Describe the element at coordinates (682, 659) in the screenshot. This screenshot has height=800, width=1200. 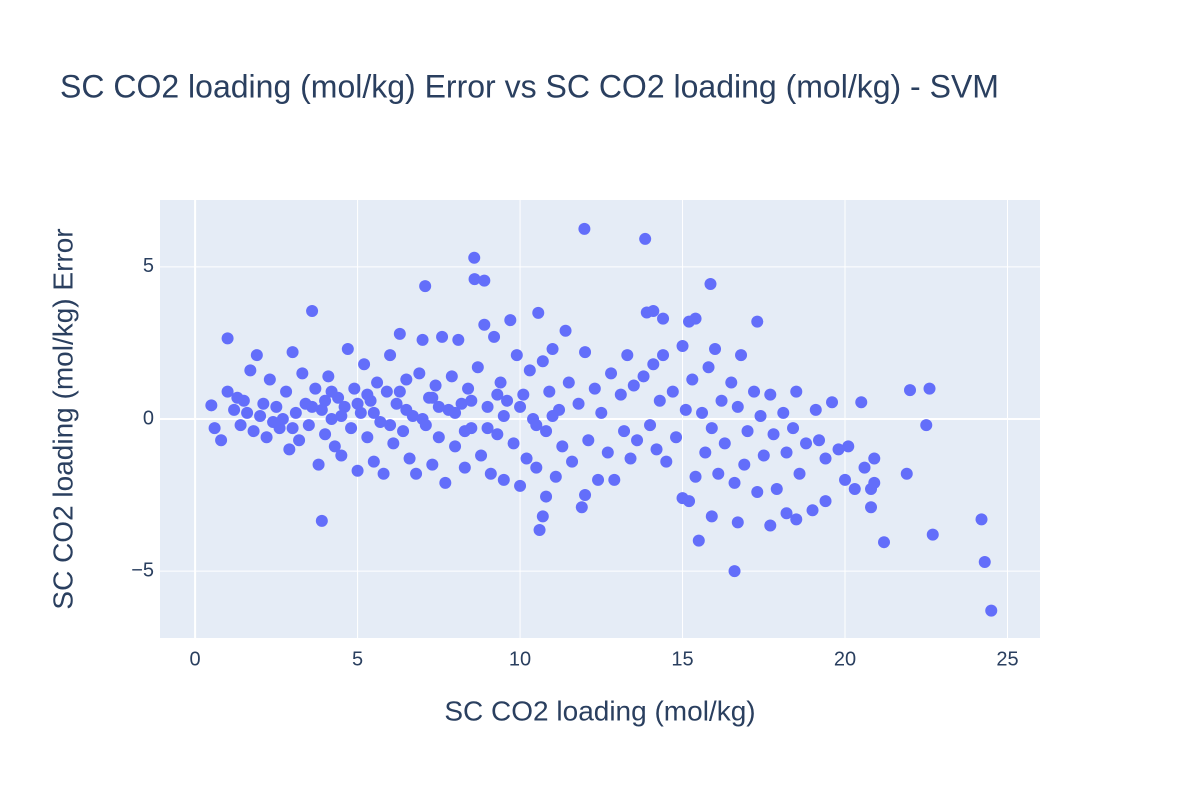
I see `x-tick-label: 15` at that location.